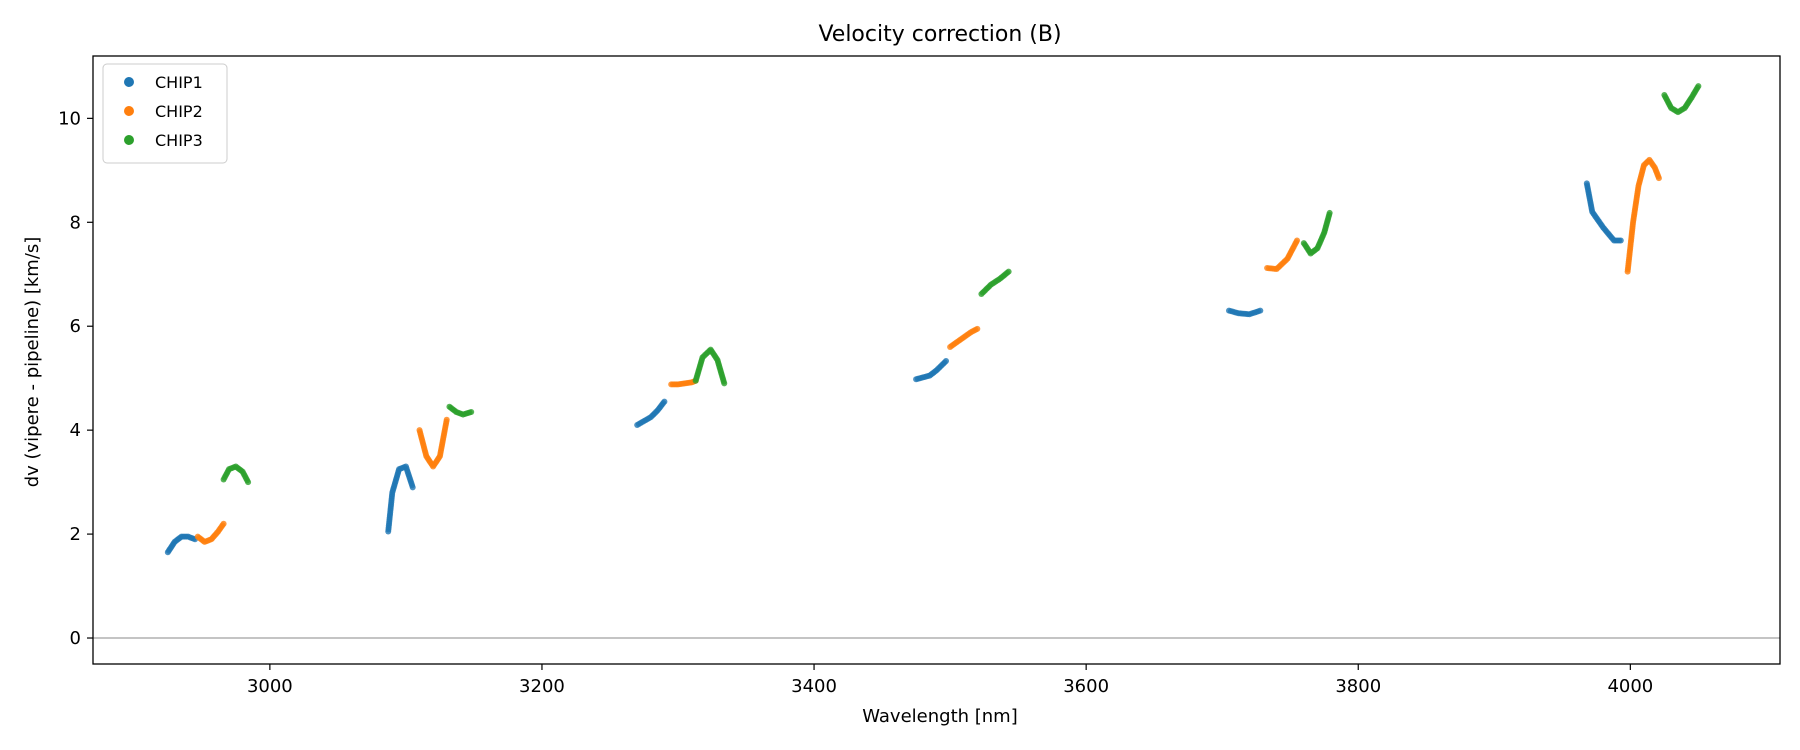 The height and width of the screenshot is (750, 1800). What do you see at coordinates (179, 82) in the screenshot?
I see `legend-label: CHIP1` at bounding box center [179, 82].